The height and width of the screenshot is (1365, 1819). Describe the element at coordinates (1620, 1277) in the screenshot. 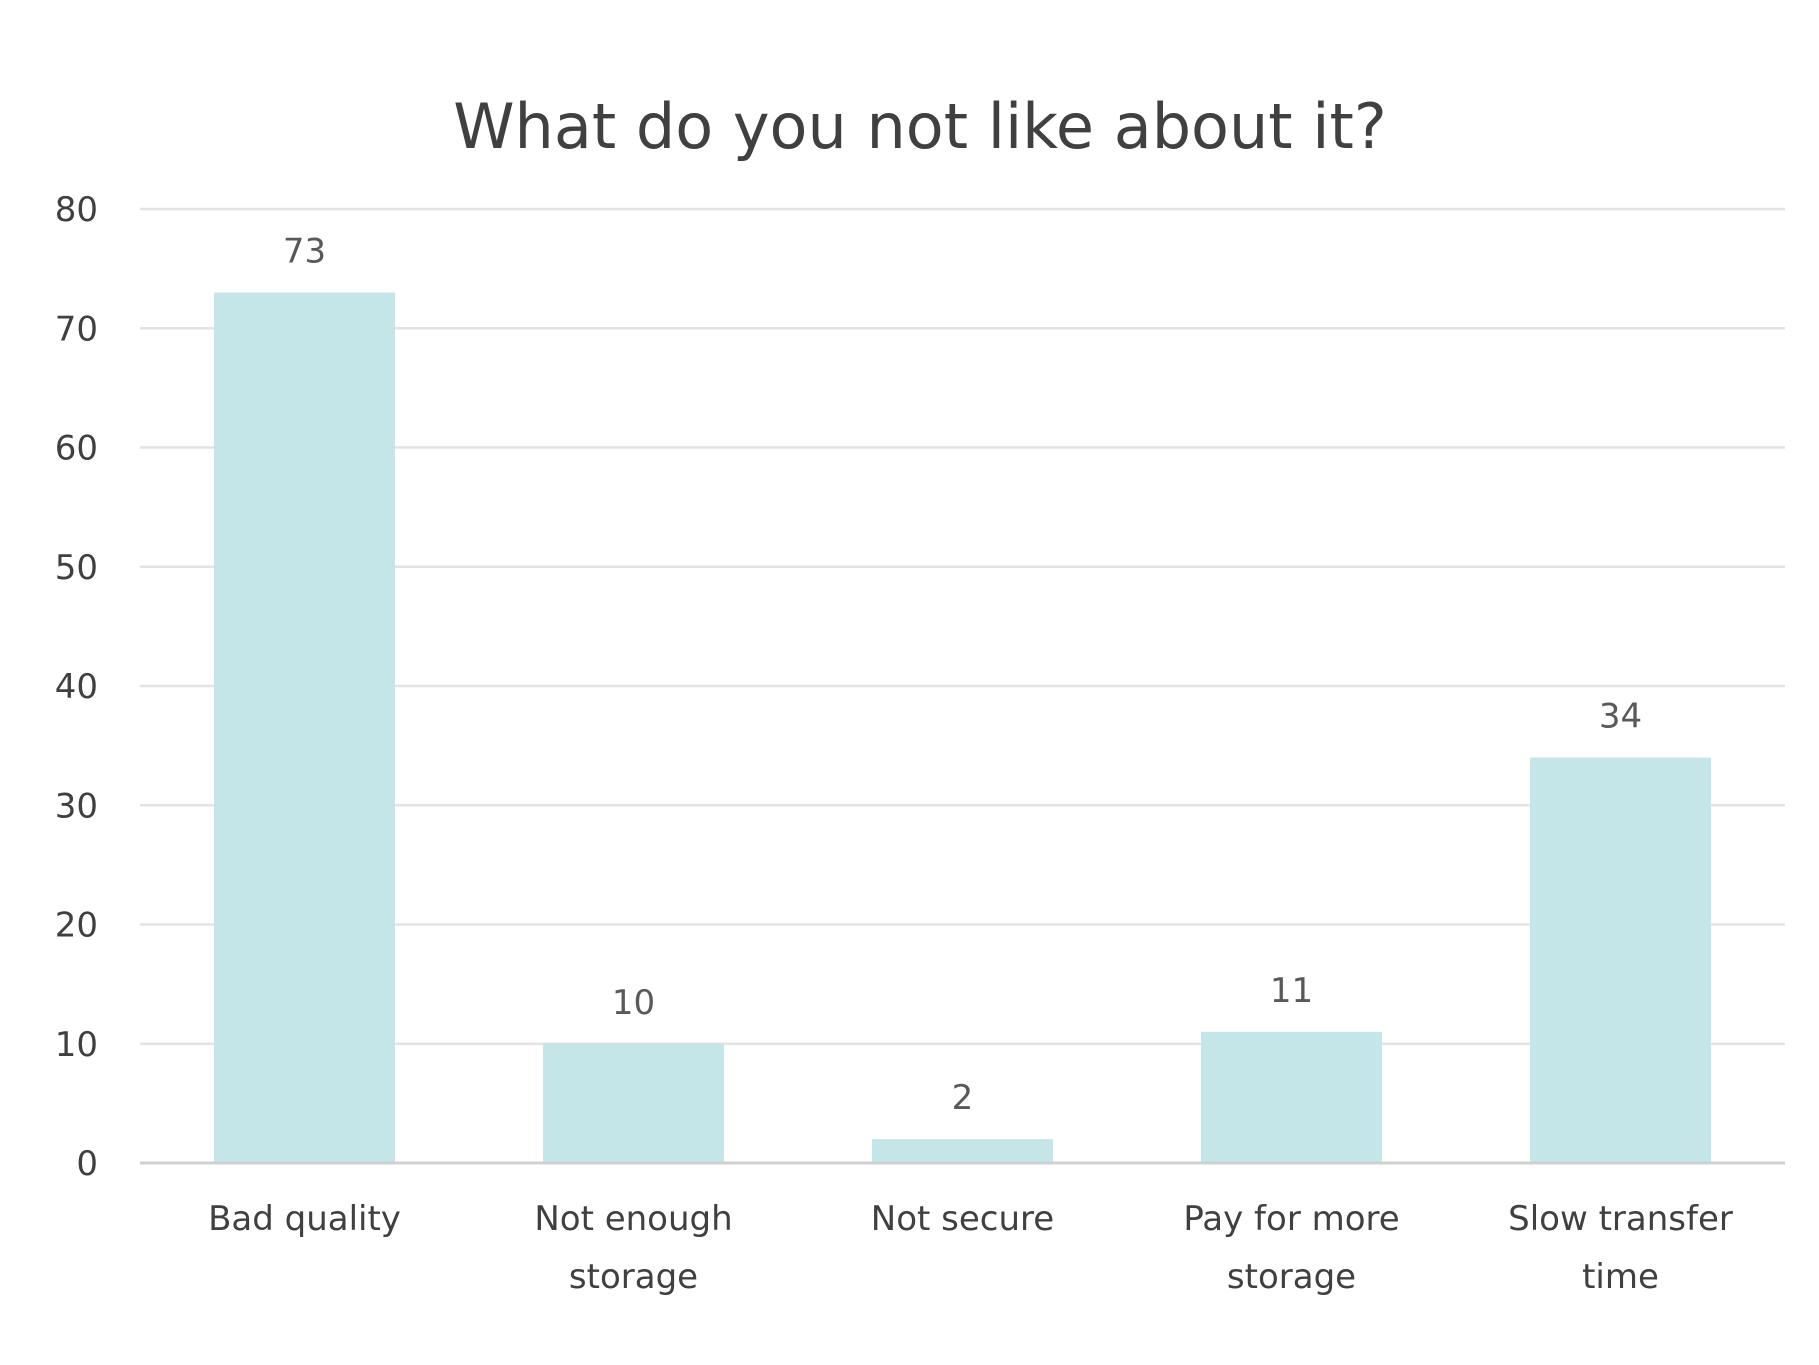

I see `x-tick-label-line: time` at that location.